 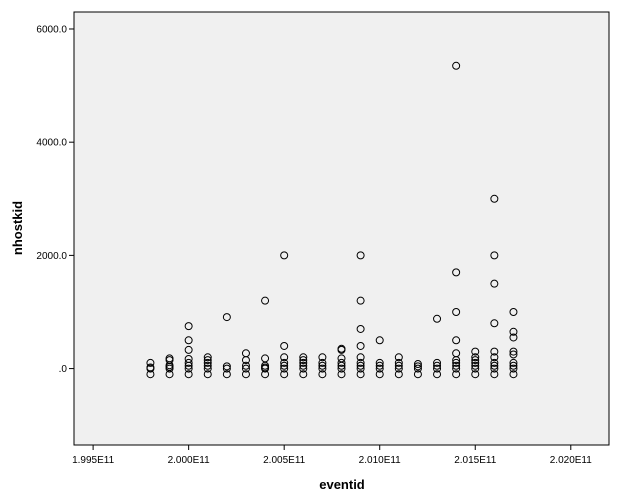 What do you see at coordinates (380, 460) in the screenshot?
I see `x-tick-label: 2.010E11` at bounding box center [380, 460].